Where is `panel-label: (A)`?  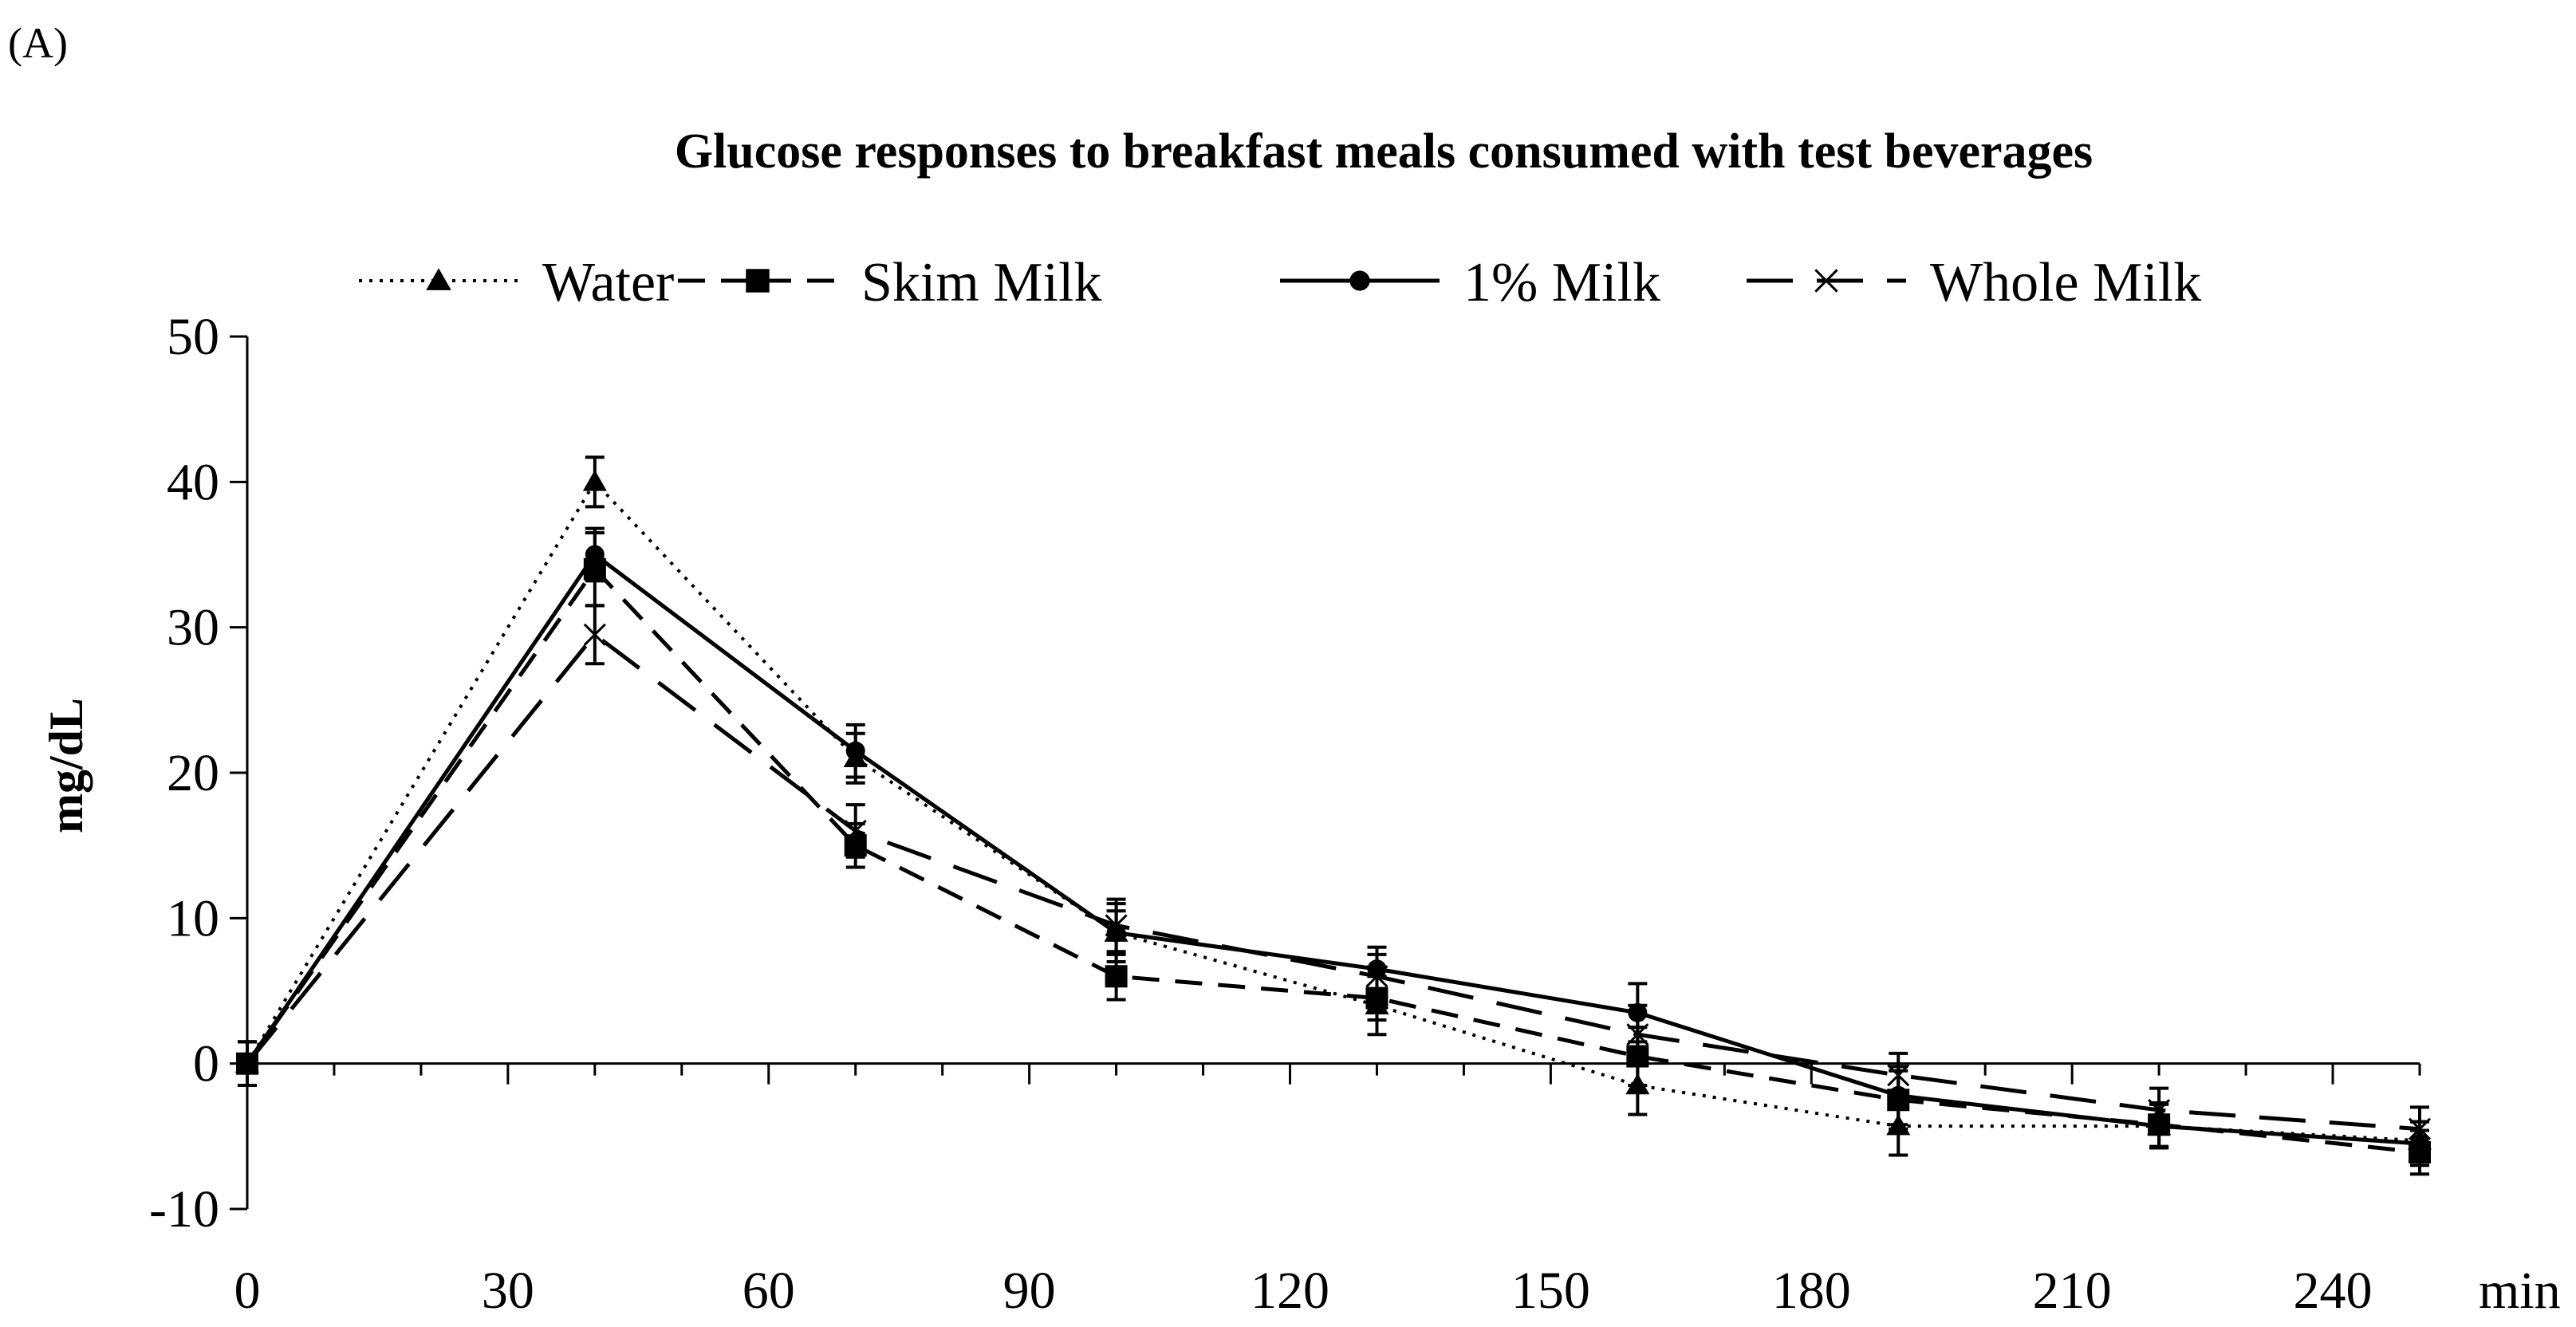 panel-label: (A) is located at coordinates (38, 43).